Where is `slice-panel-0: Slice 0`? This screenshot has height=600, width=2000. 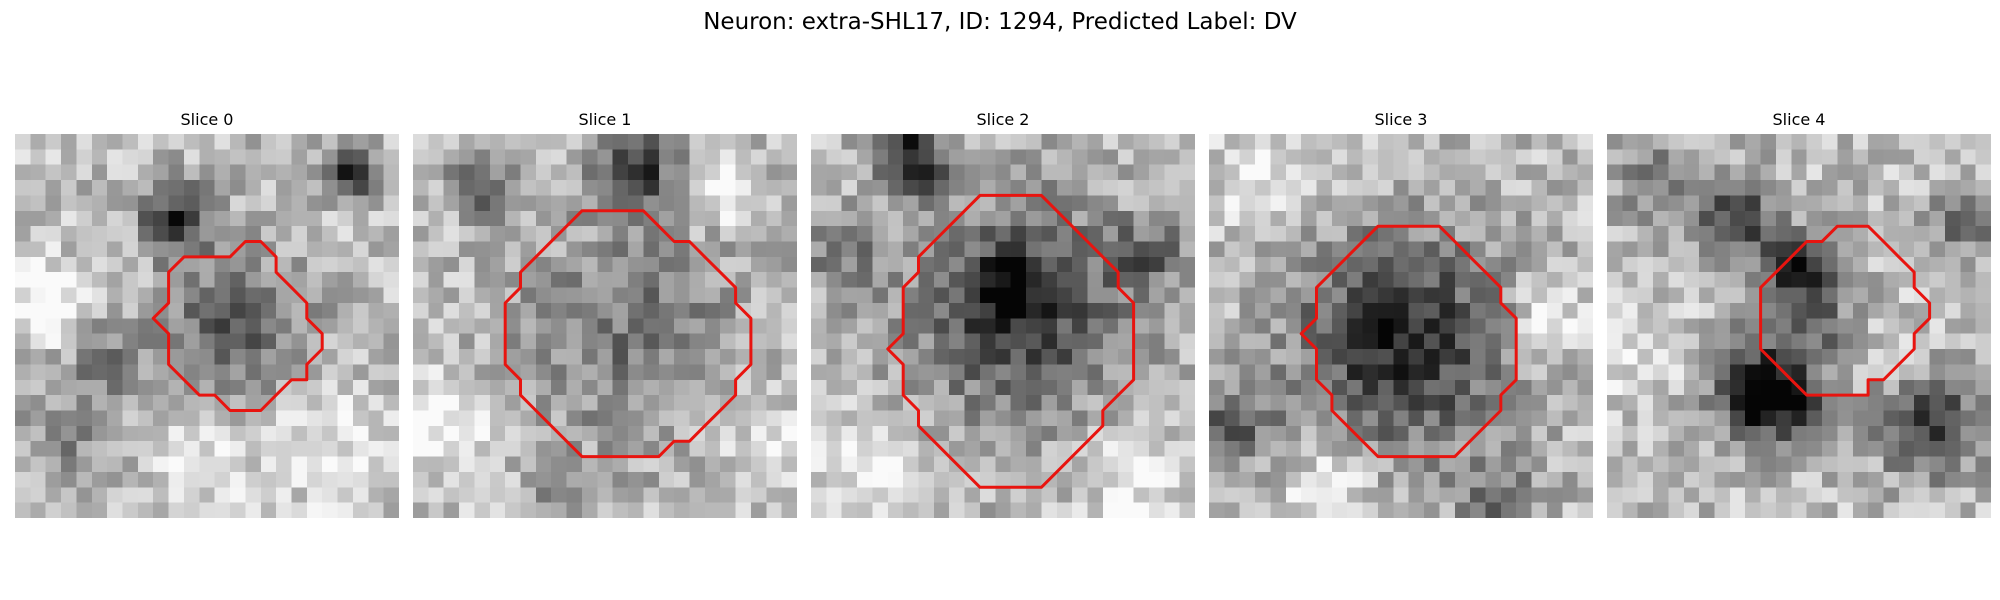 slice-panel-0: Slice 0 is located at coordinates (207, 314).